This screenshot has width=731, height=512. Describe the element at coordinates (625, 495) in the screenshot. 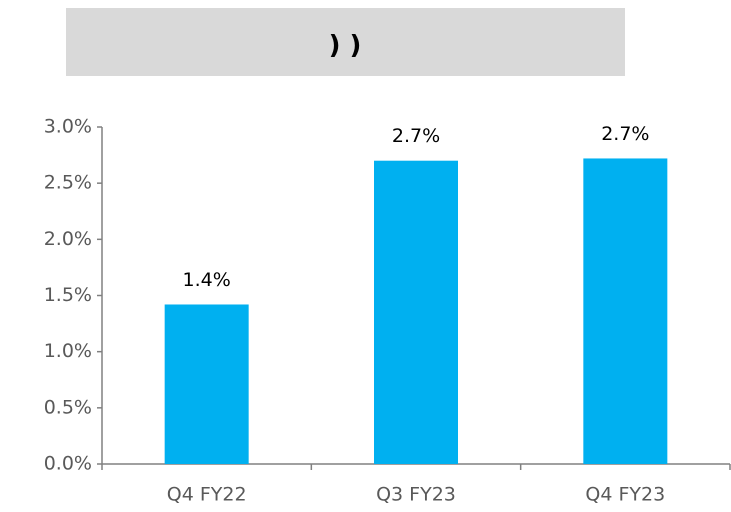

I see `x-tick-label: Q4 FY23` at that location.